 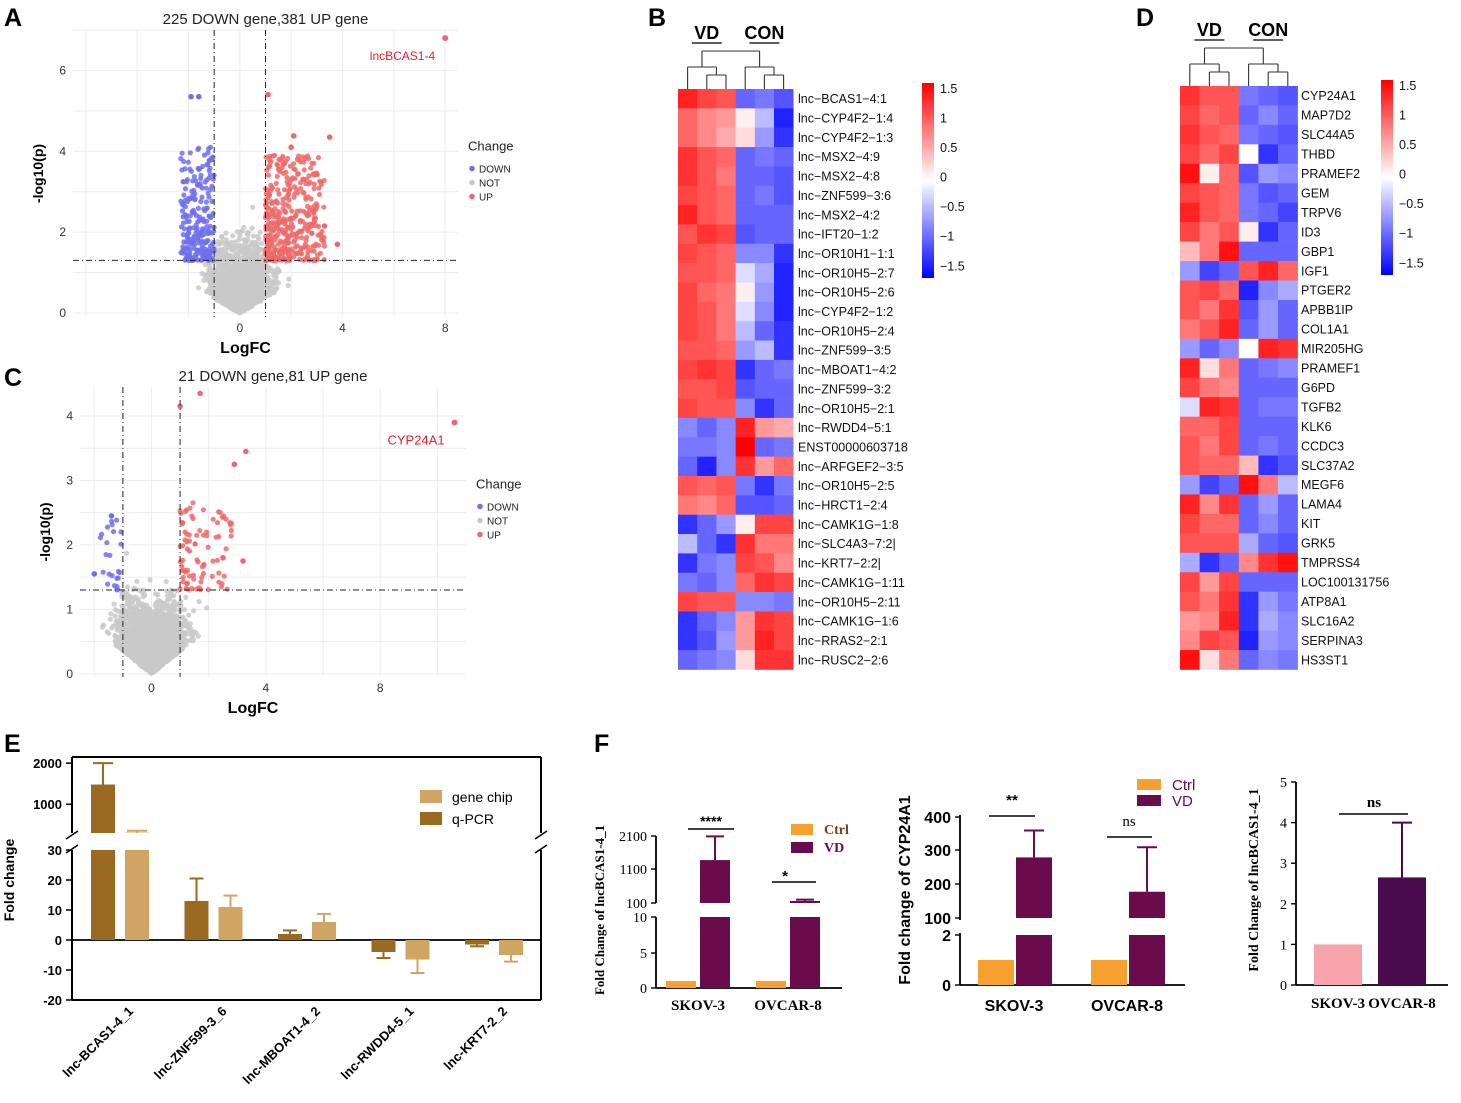 I want to click on annotation-label: CYP24A1, so click(x=415, y=439).